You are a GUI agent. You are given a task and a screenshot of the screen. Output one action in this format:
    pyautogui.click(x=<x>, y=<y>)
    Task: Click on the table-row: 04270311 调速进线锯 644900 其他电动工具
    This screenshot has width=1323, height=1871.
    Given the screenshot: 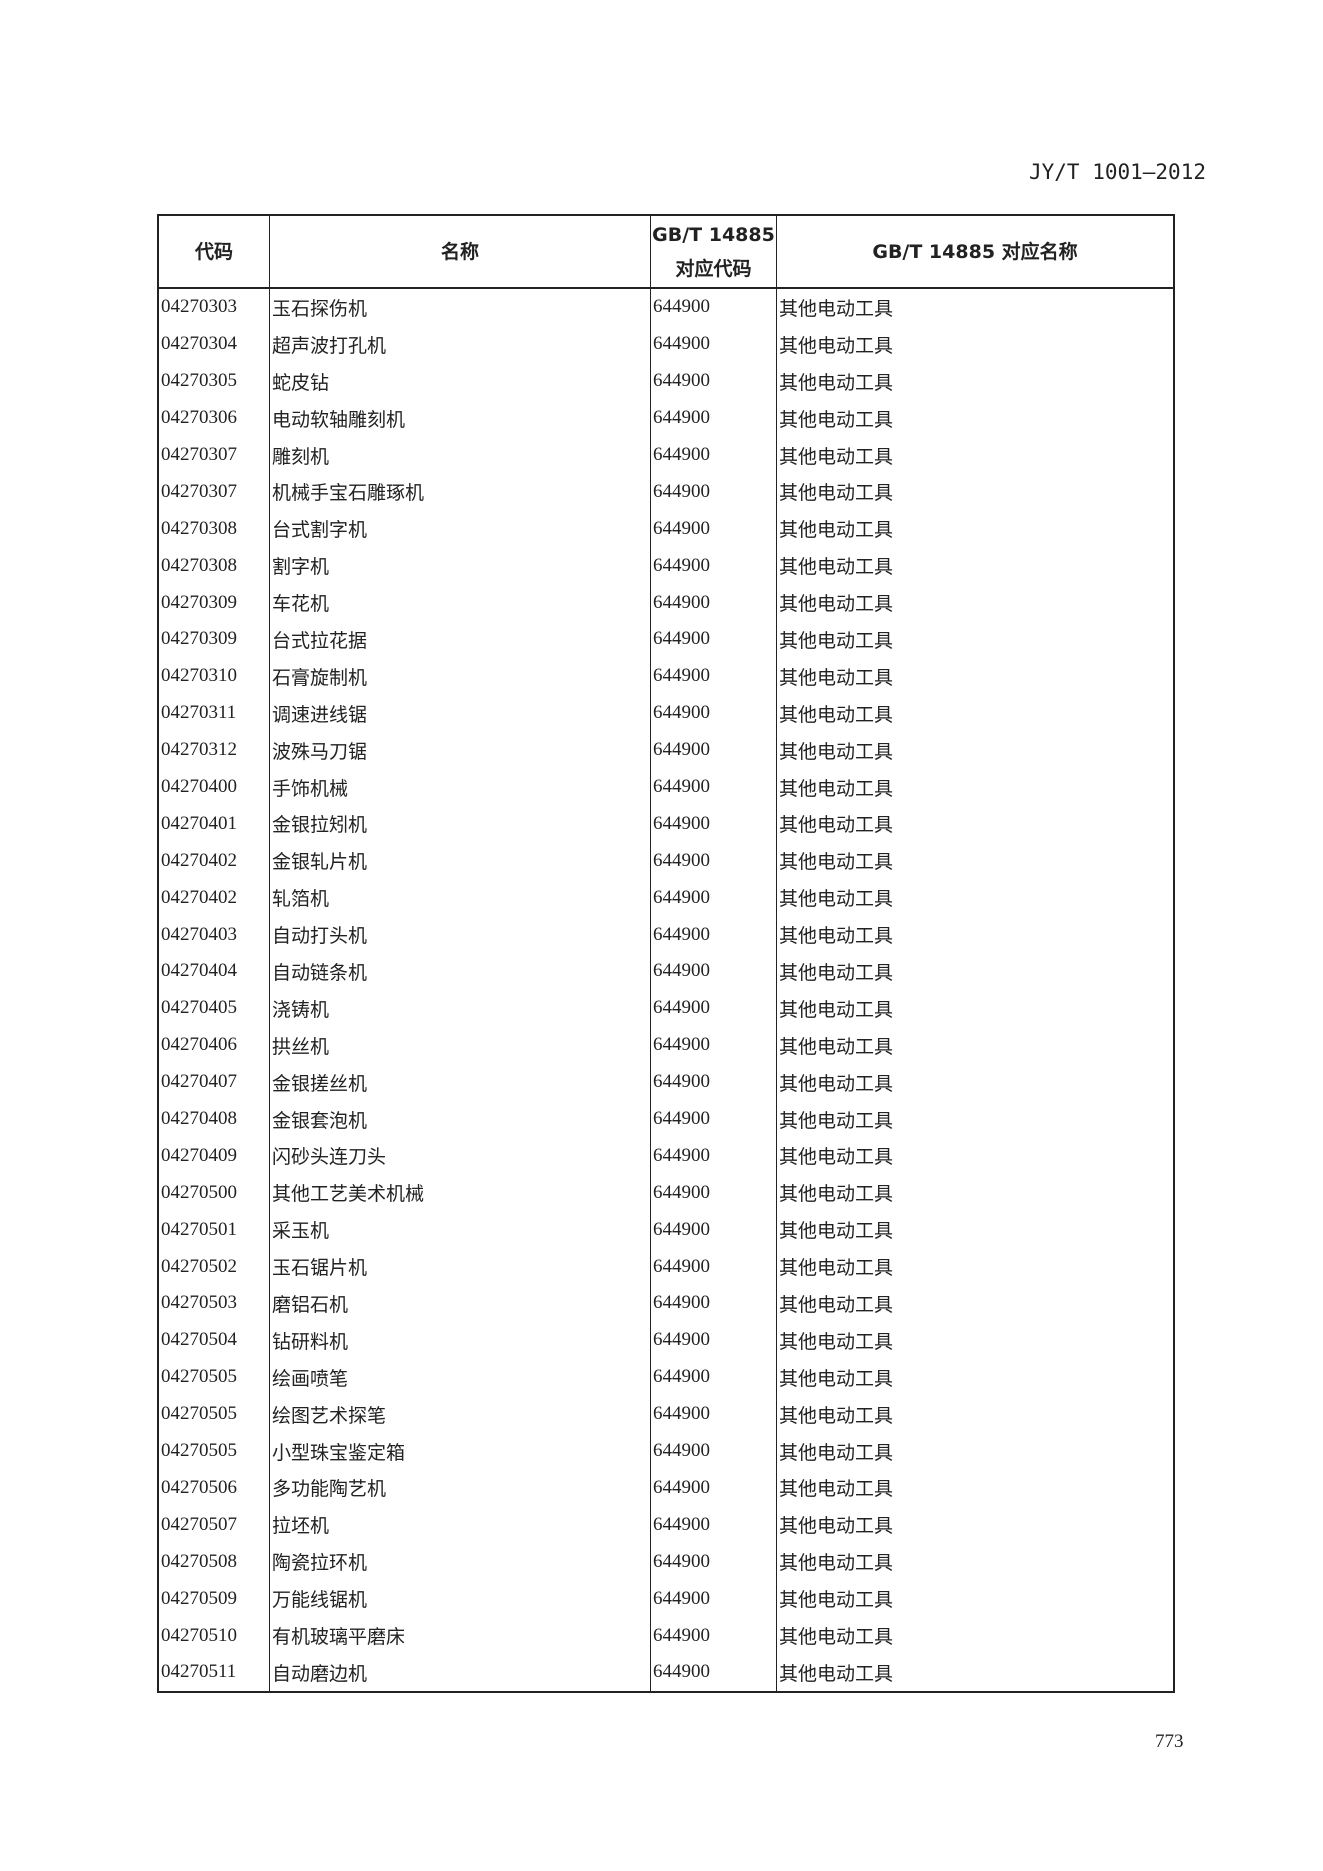 What is the action you would take?
    pyautogui.click(x=666, y=713)
    